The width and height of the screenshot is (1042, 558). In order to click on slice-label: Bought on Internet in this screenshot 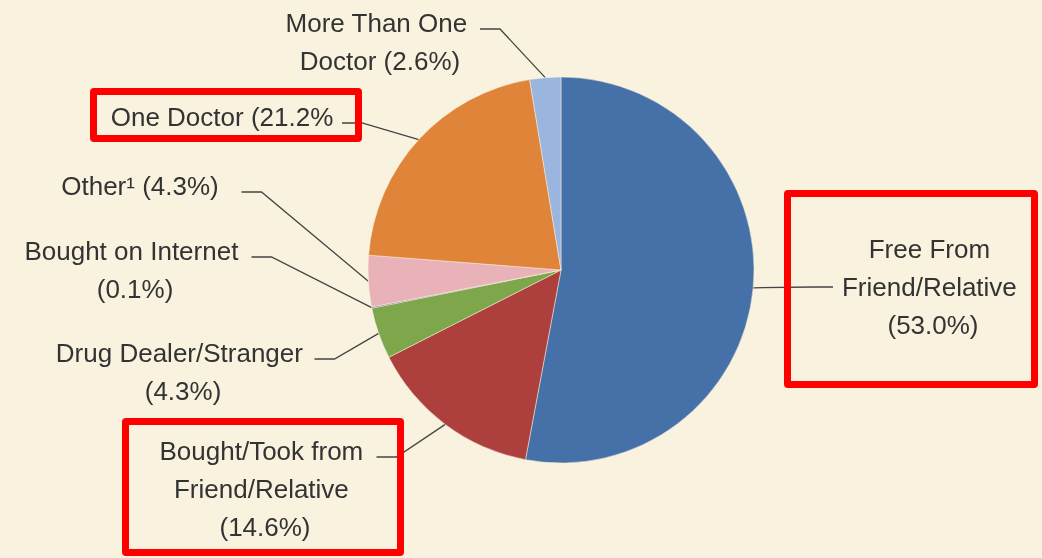, I will do `click(135, 251)`.